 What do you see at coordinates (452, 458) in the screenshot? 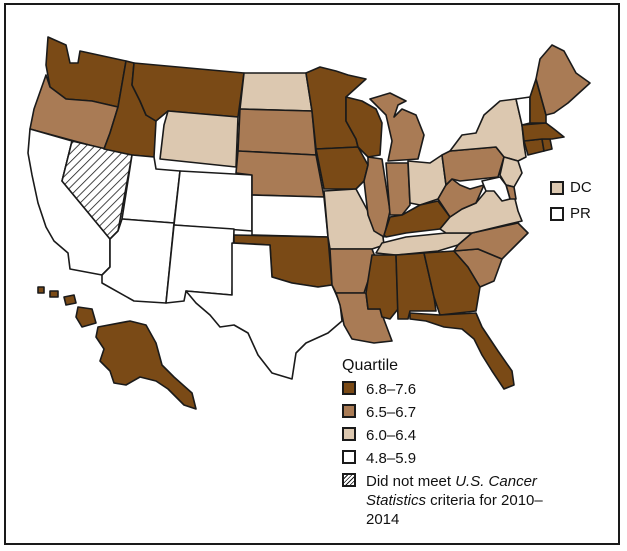
I see `legend-item-q1: 4.8–5.9` at bounding box center [452, 458].